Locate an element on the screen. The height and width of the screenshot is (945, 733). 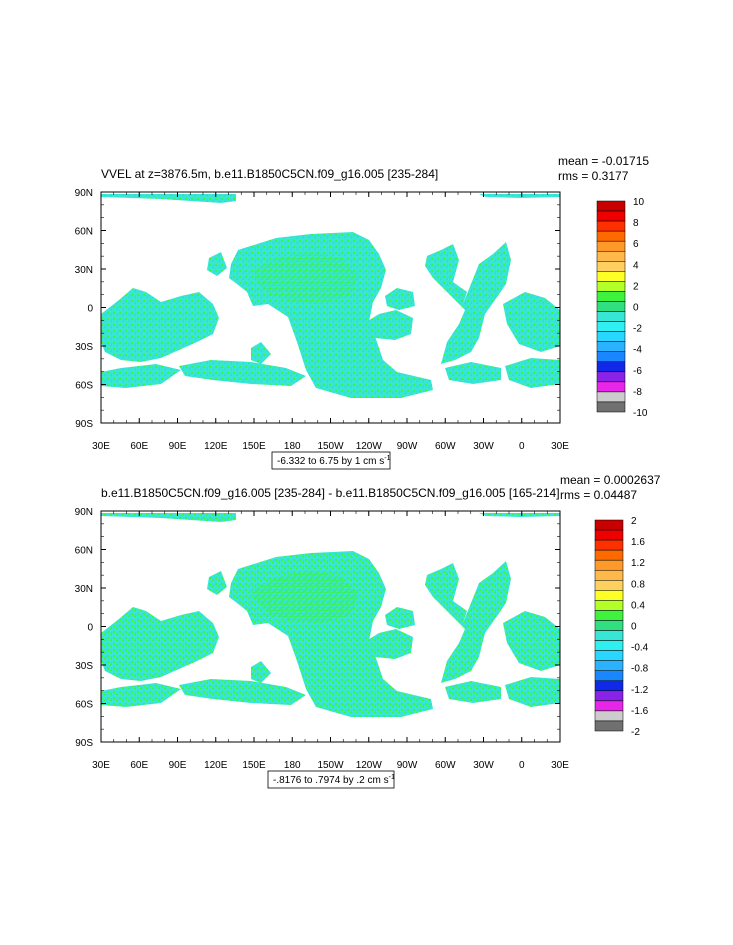
panel-2-y-tick-label: 60N is located at coordinates (84, 551).